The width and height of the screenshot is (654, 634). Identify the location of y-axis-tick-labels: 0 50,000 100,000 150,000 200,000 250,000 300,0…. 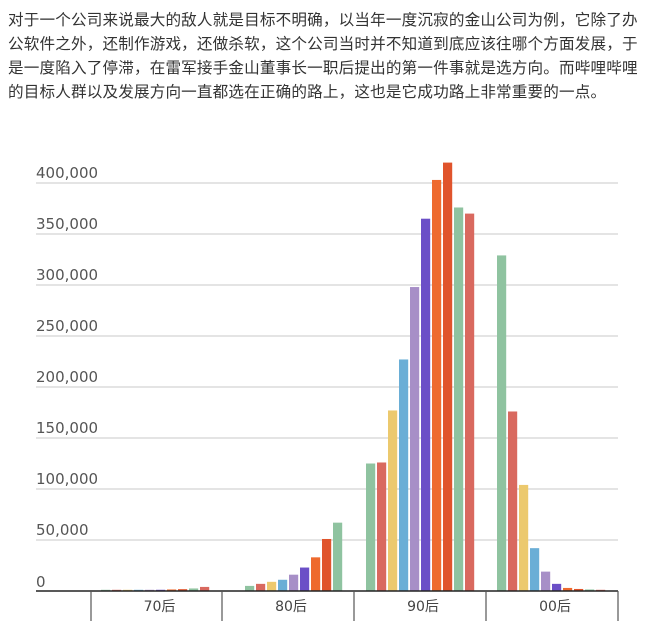
(67, 377).